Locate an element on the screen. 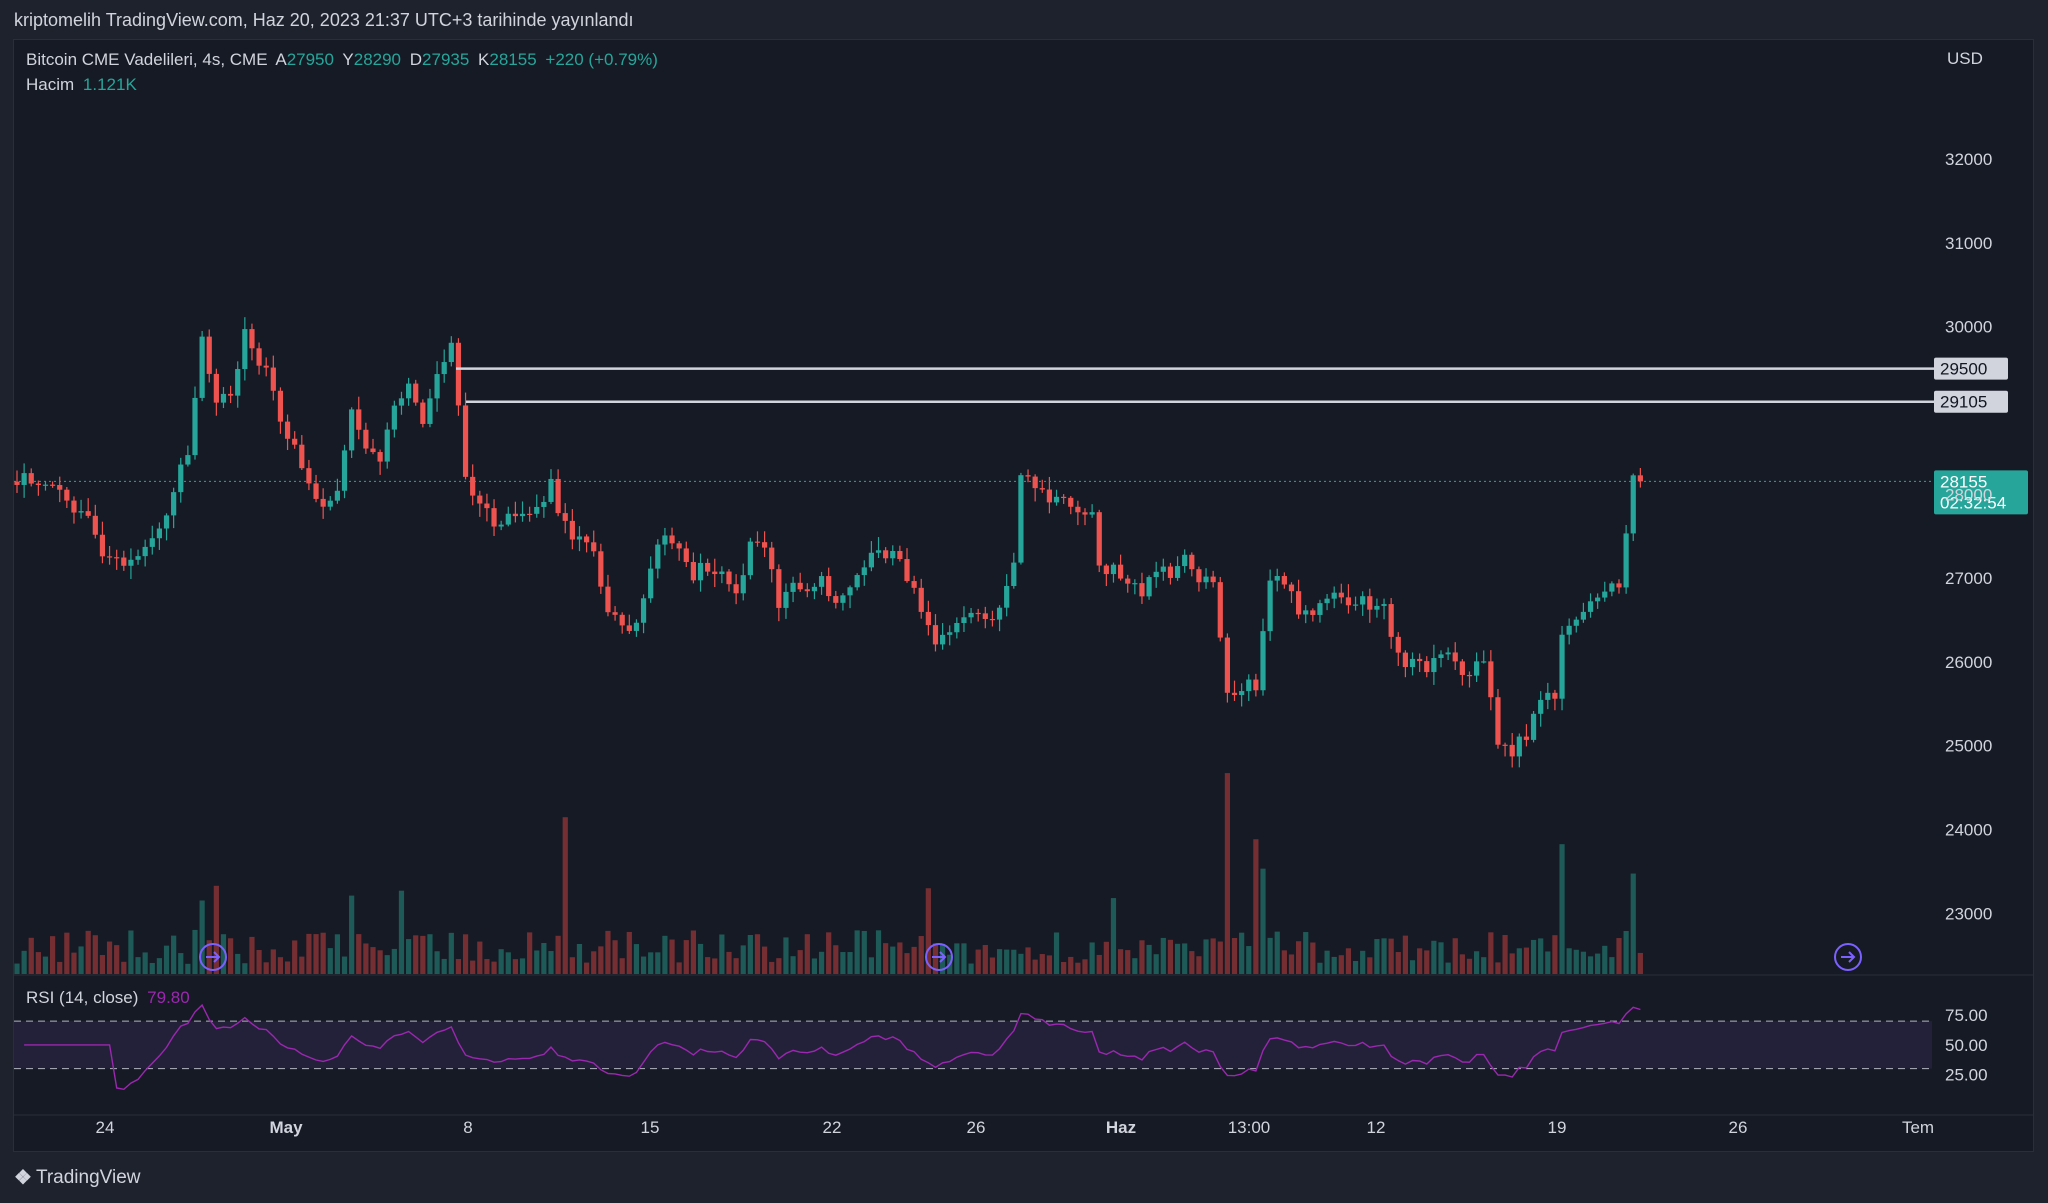 The width and height of the screenshot is (2048, 1203). level-price-tag is located at coordinates (1971, 368).